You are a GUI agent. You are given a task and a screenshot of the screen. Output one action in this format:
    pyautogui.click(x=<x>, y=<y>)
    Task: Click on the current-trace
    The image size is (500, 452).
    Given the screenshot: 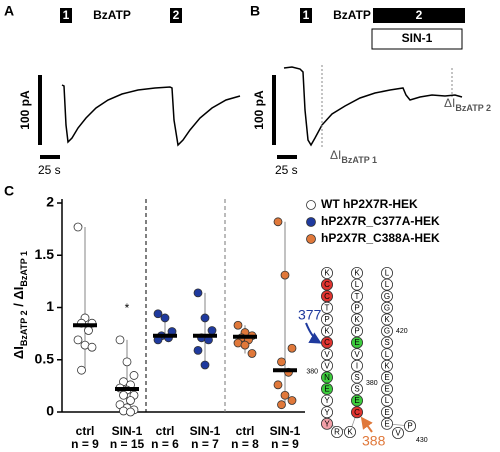 What is the action you would take?
    pyautogui.click(x=373, y=106)
    